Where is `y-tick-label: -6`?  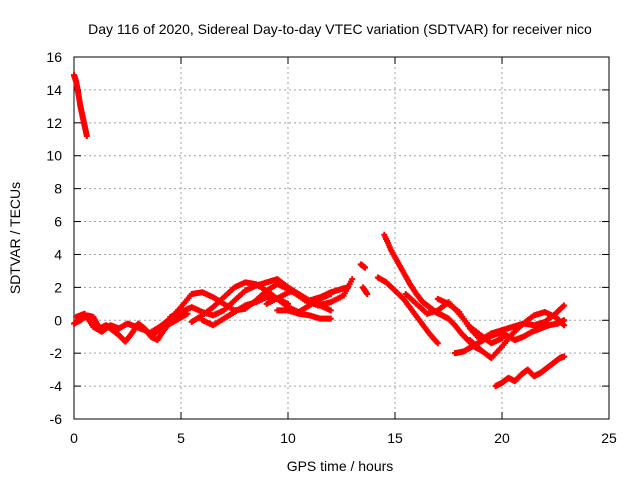 y-tick-label: -6 is located at coordinates (56, 419).